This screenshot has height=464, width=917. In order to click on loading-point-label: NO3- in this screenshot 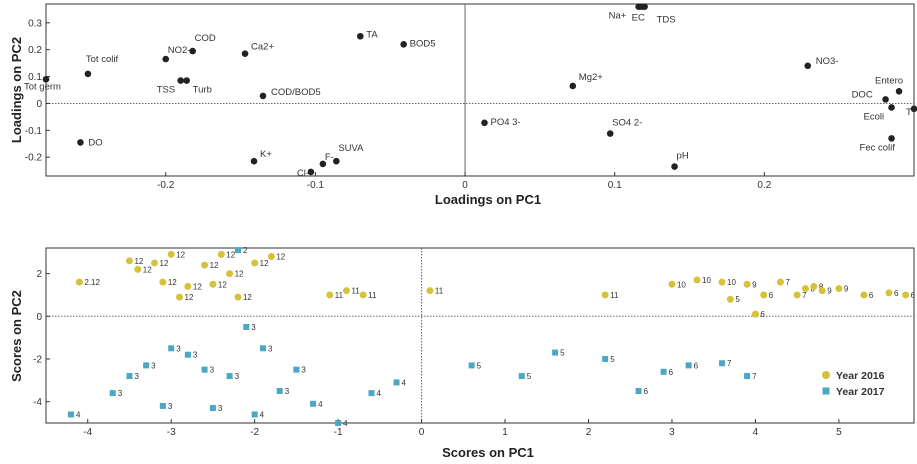, I will do `click(827, 61)`.